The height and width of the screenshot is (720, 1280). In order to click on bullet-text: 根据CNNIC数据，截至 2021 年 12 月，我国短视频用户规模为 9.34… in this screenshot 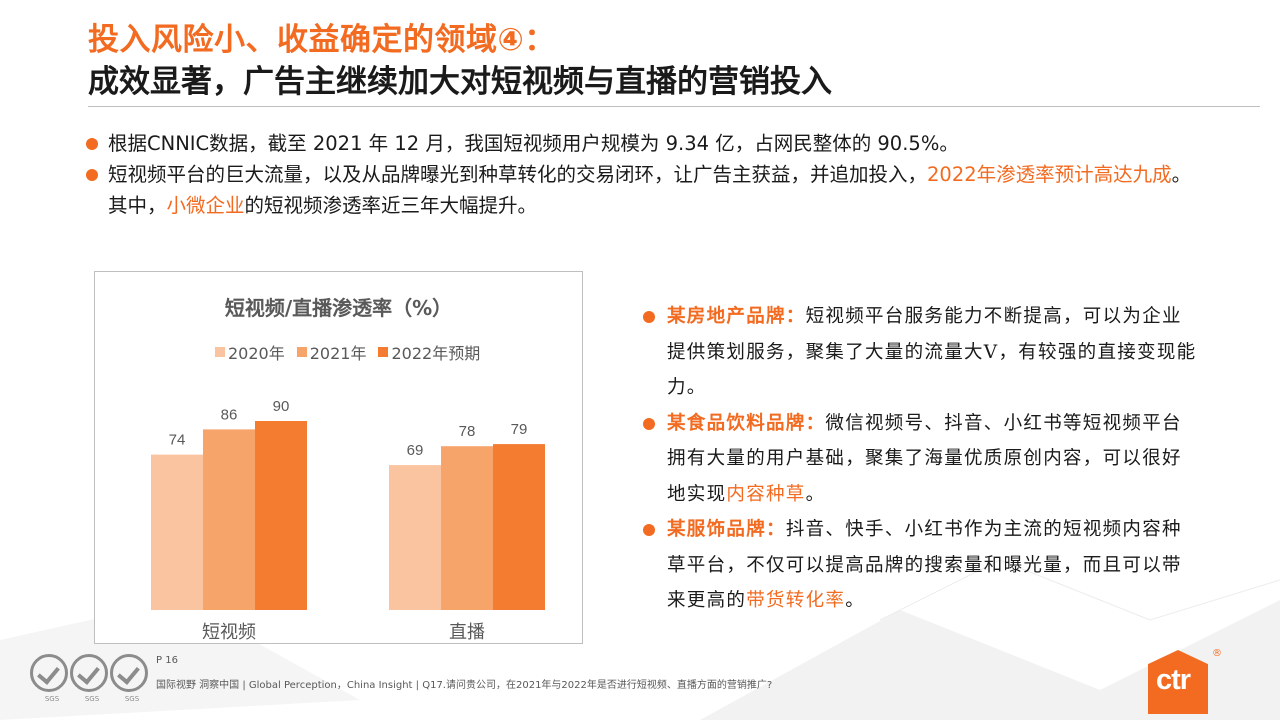, I will do `click(533, 143)`.